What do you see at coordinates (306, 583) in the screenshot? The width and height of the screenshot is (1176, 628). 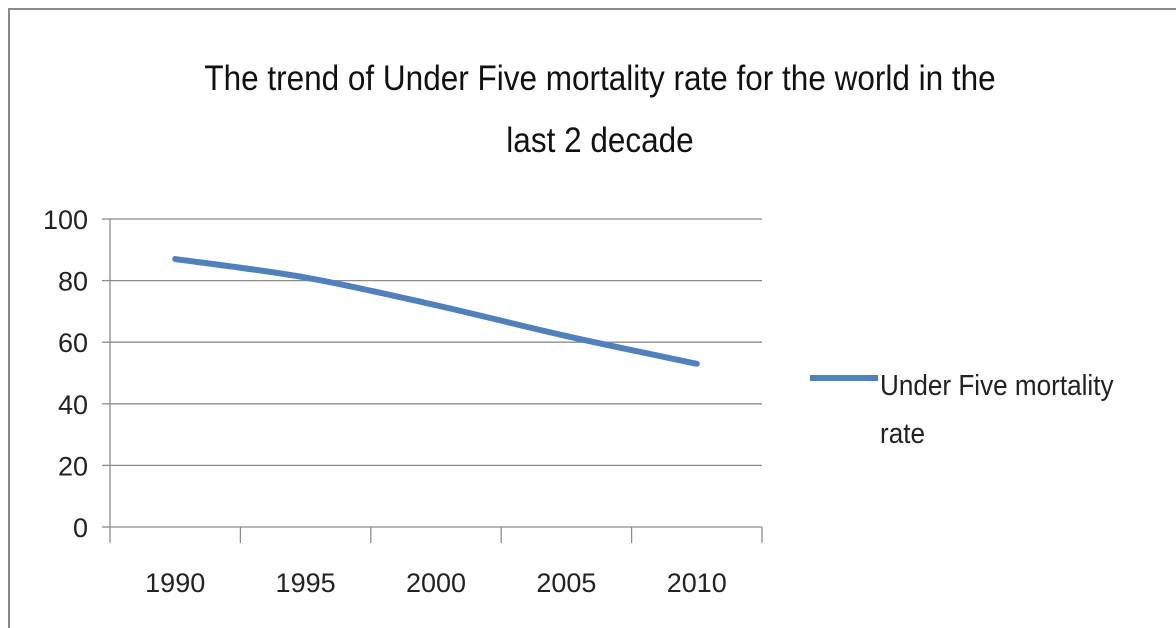 I see `x-tick-label: 1995` at bounding box center [306, 583].